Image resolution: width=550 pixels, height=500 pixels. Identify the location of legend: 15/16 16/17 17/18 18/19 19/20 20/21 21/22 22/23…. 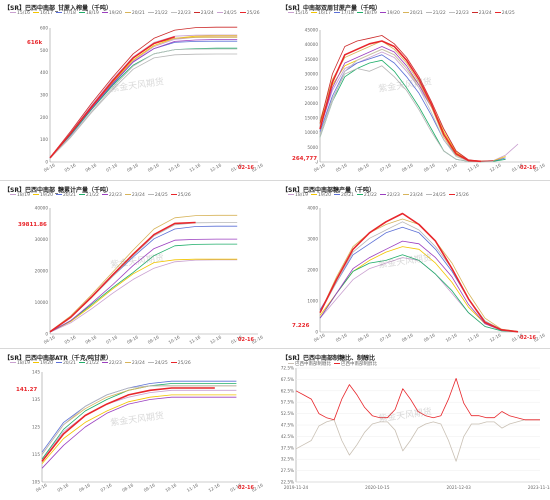
(403, 15).